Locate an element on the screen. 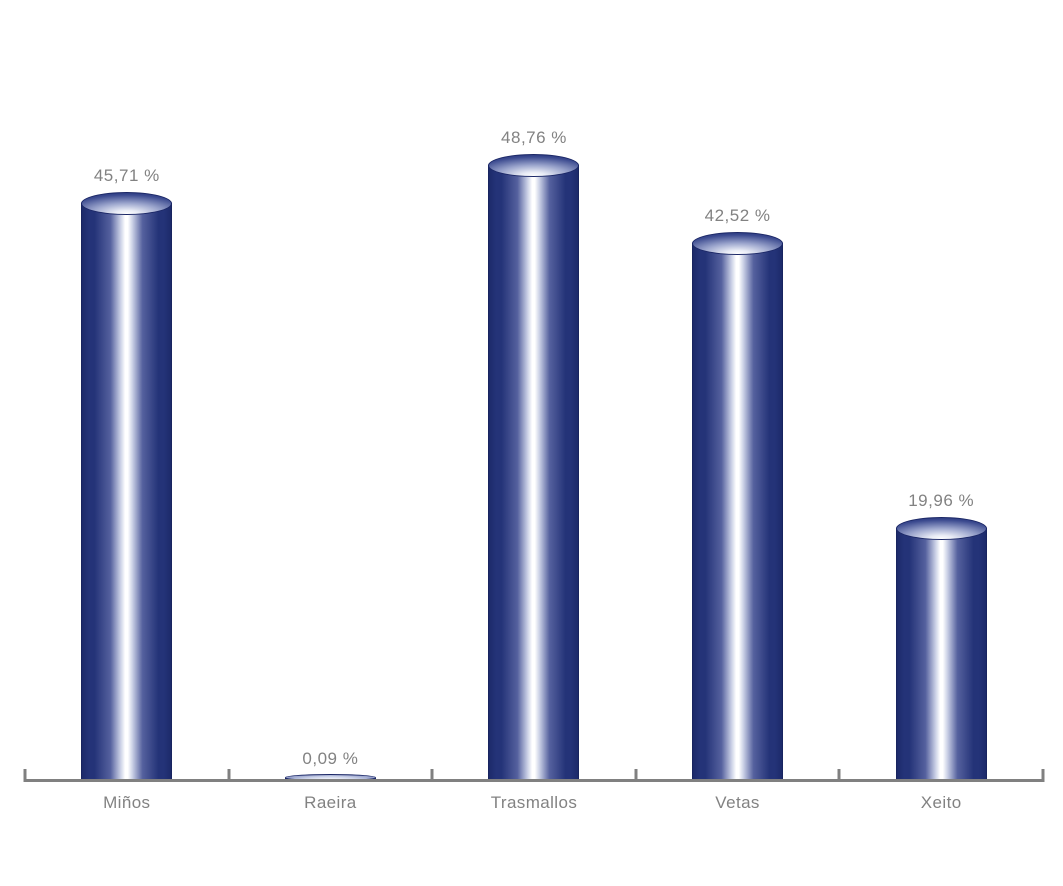 This screenshot has width=1063, height=886. category-label-vetas: Vetas is located at coordinates (737, 802).